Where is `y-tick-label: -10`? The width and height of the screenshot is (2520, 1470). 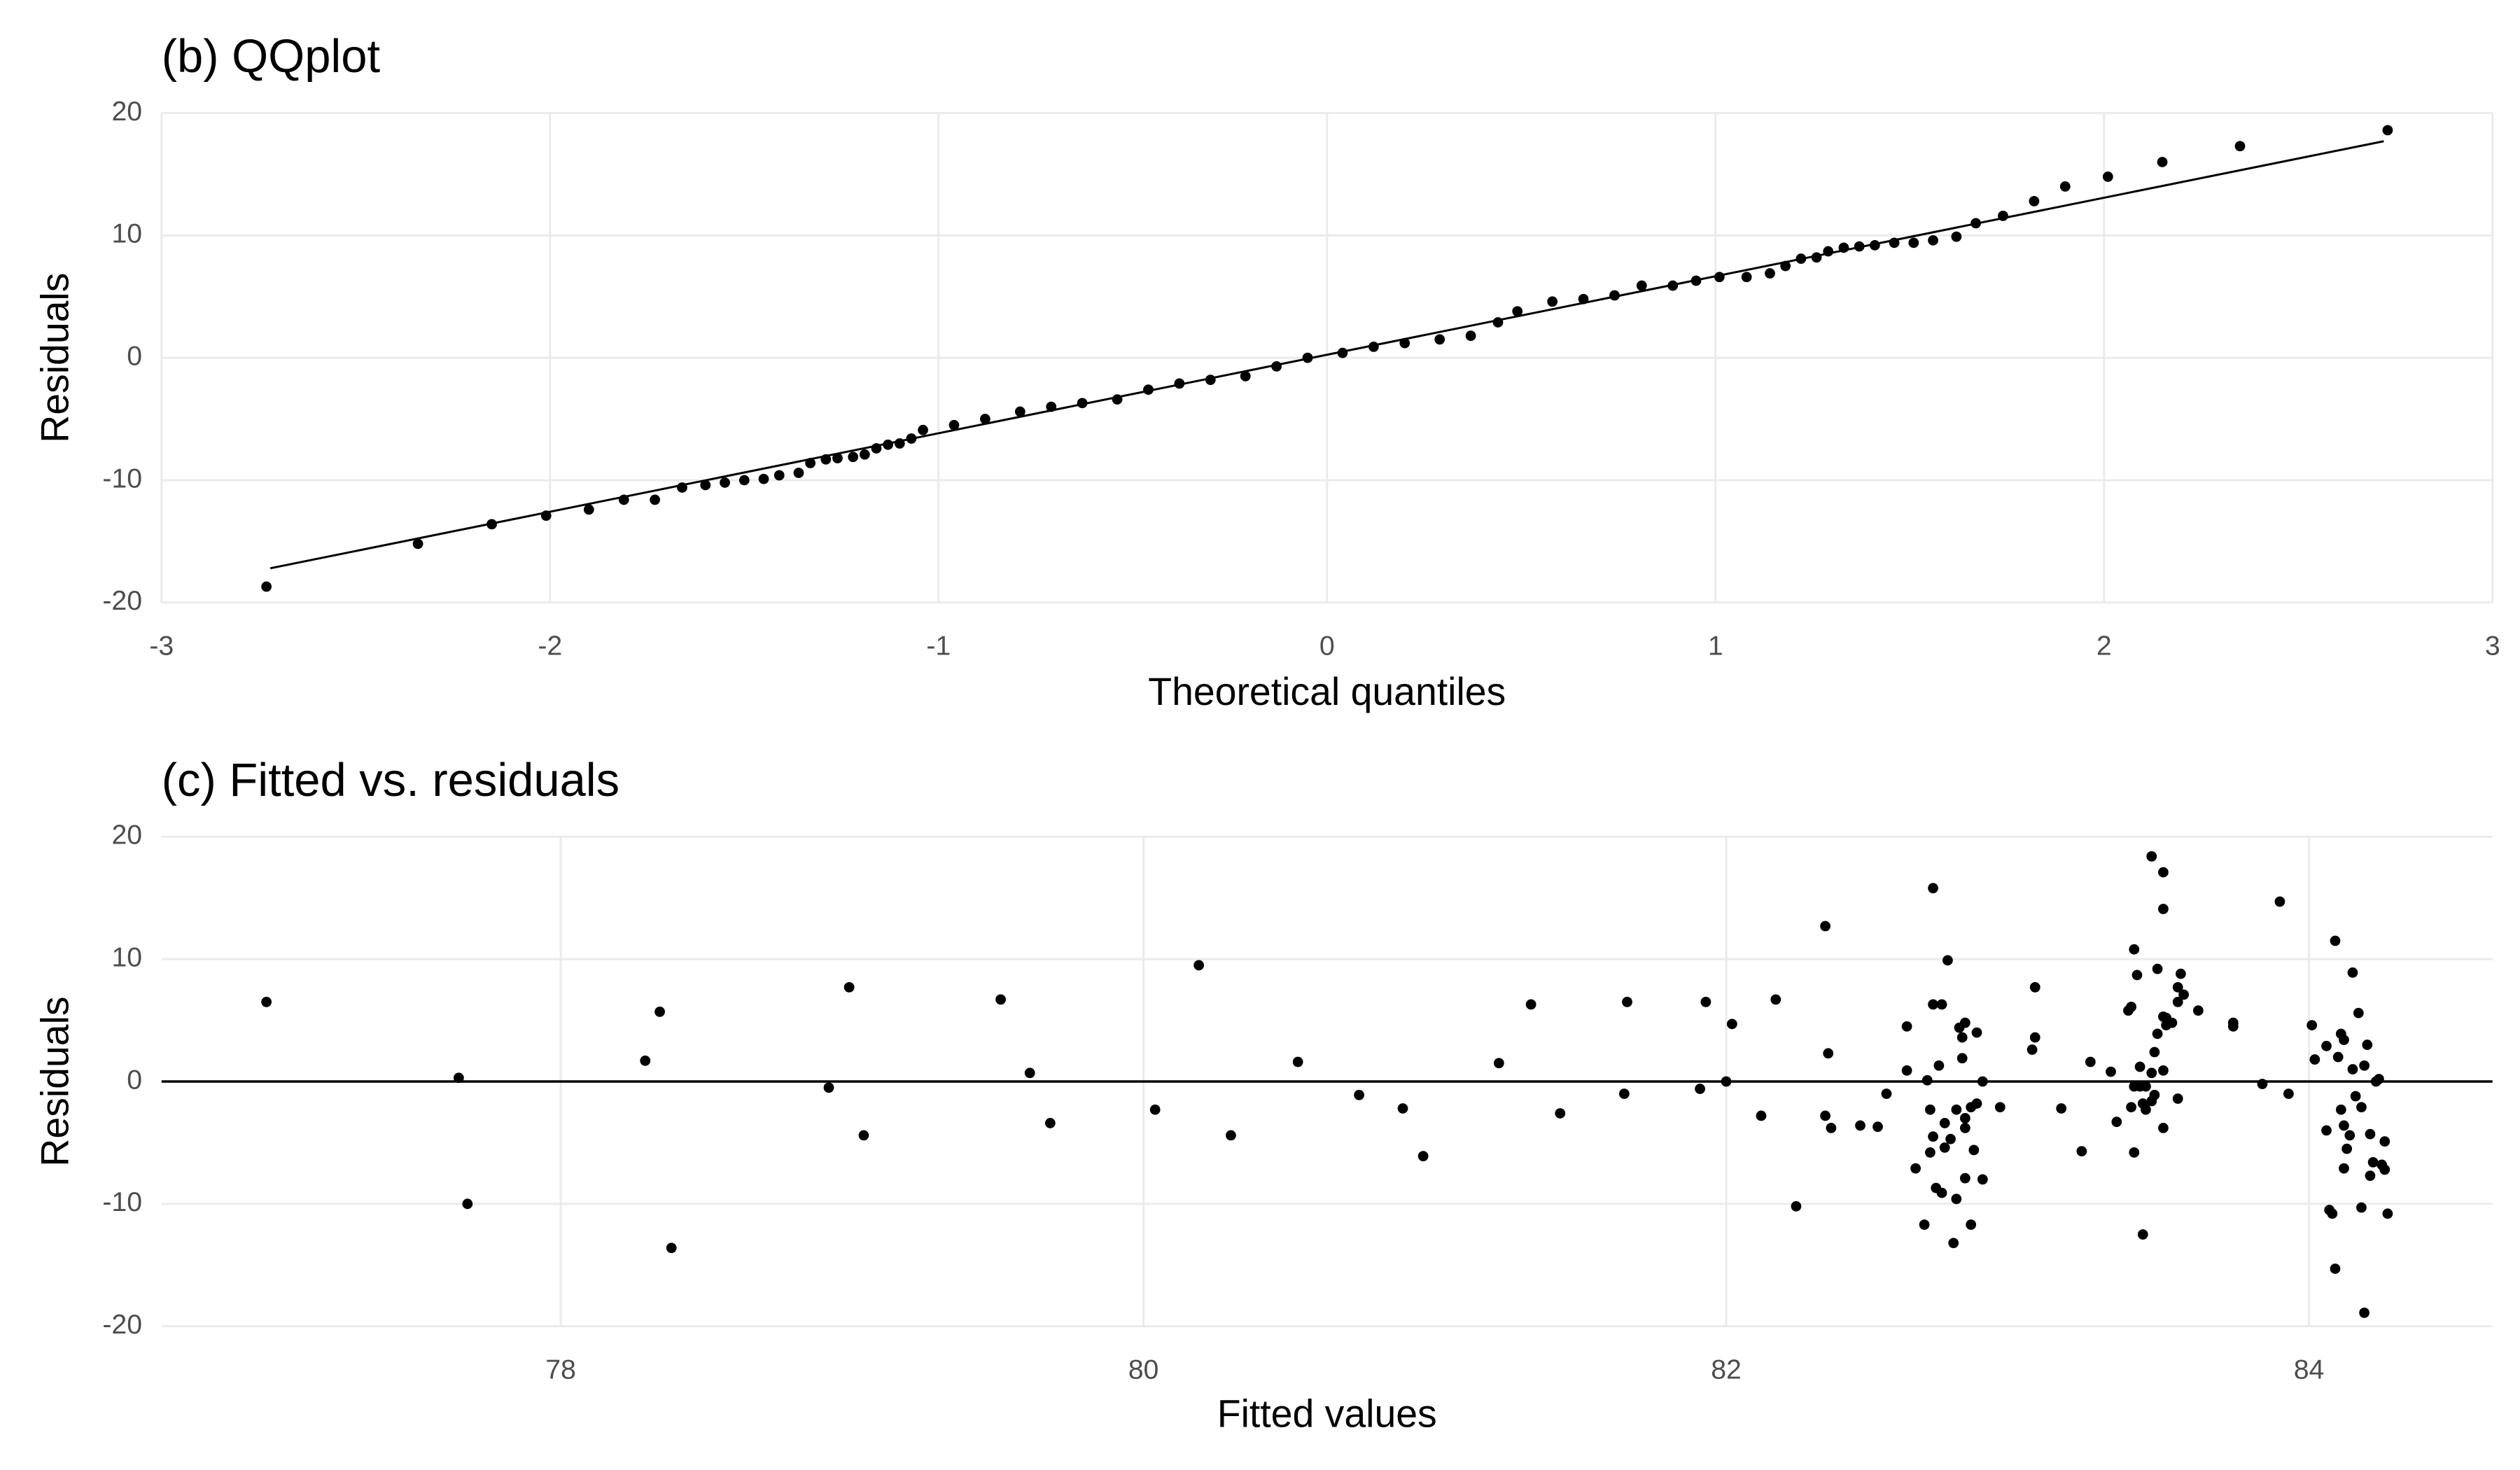 y-tick-label: -10 is located at coordinates (122, 478).